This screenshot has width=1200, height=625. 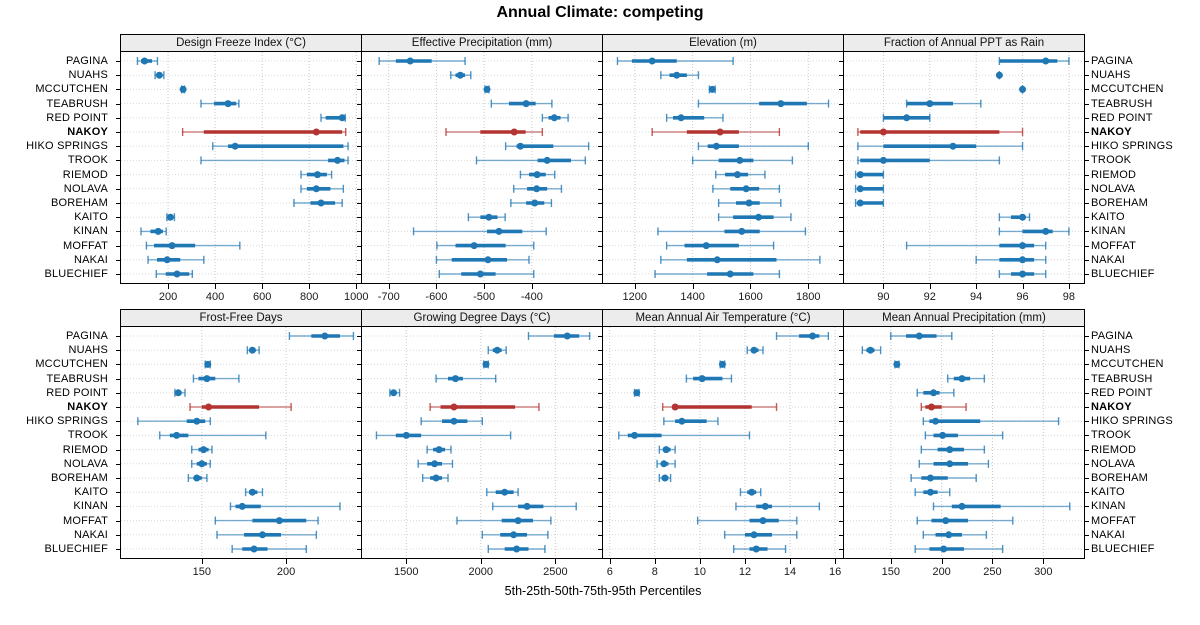 What do you see at coordinates (241, 442) in the screenshot?
I see `panel-plot-frost-free-days` at bounding box center [241, 442].